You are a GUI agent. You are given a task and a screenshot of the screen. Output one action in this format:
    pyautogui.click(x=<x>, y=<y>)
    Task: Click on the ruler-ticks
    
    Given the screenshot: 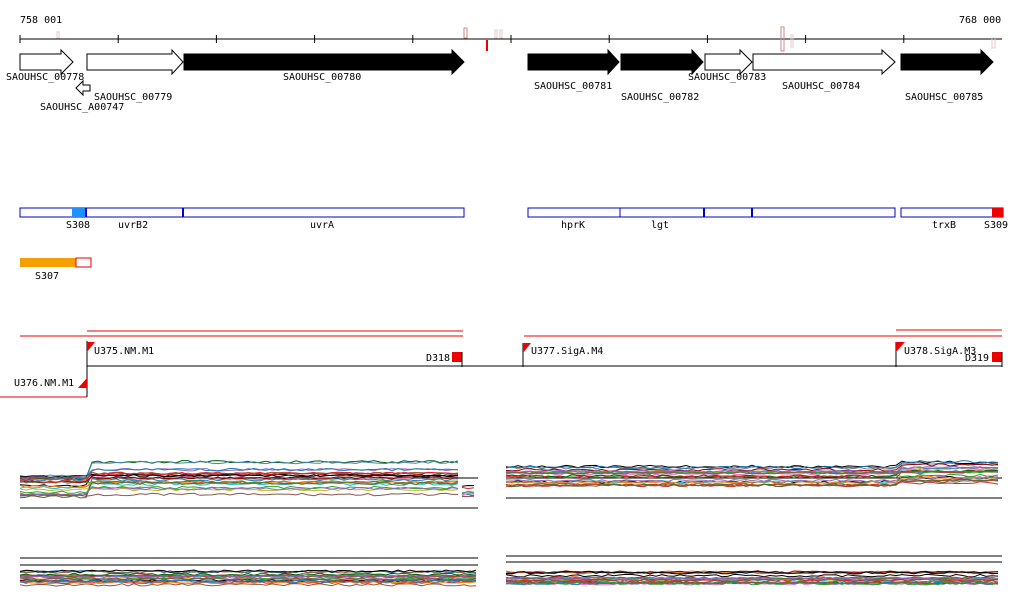 What is the action you would take?
    pyautogui.click(x=462, y=39)
    